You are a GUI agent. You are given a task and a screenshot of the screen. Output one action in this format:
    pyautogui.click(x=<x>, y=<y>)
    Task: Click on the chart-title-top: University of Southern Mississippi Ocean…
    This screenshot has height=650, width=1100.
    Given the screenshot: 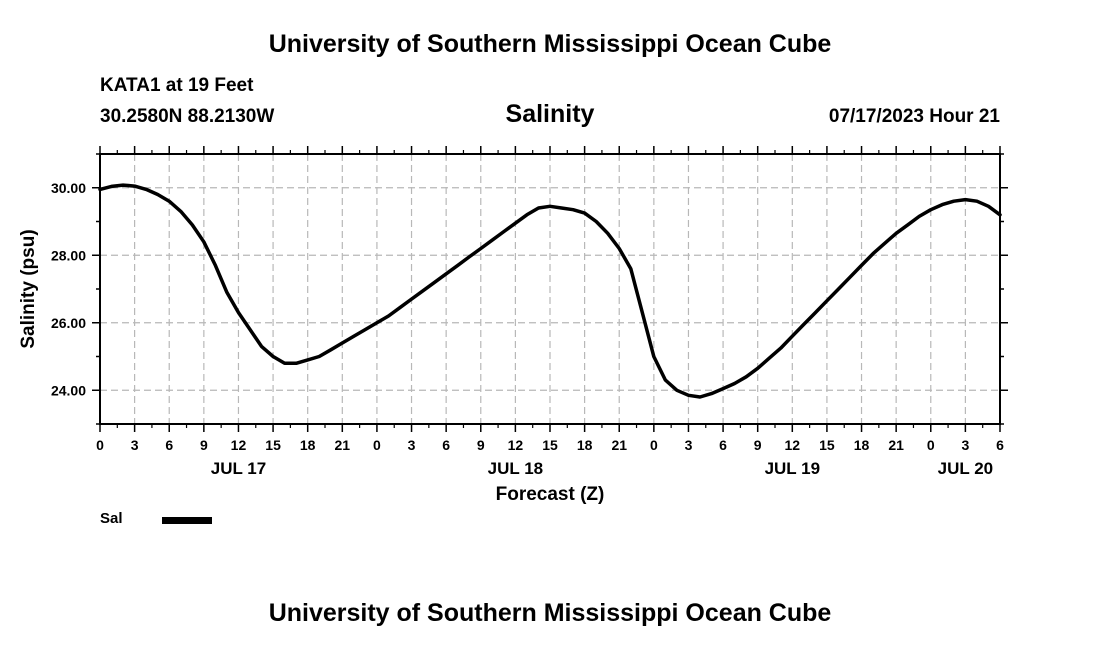 What is the action you would take?
    pyautogui.click(x=550, y=44)
    